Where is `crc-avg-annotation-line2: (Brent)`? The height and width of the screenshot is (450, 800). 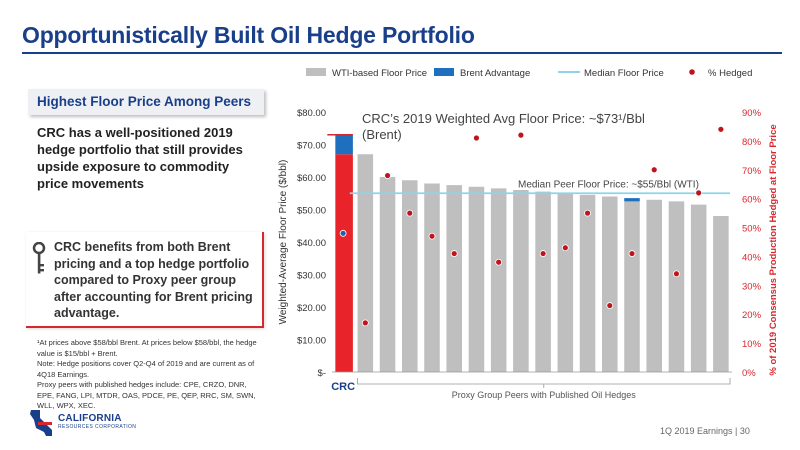
crc-avg-annotation-line2: (Brent) is located at coordinates (382, 134).